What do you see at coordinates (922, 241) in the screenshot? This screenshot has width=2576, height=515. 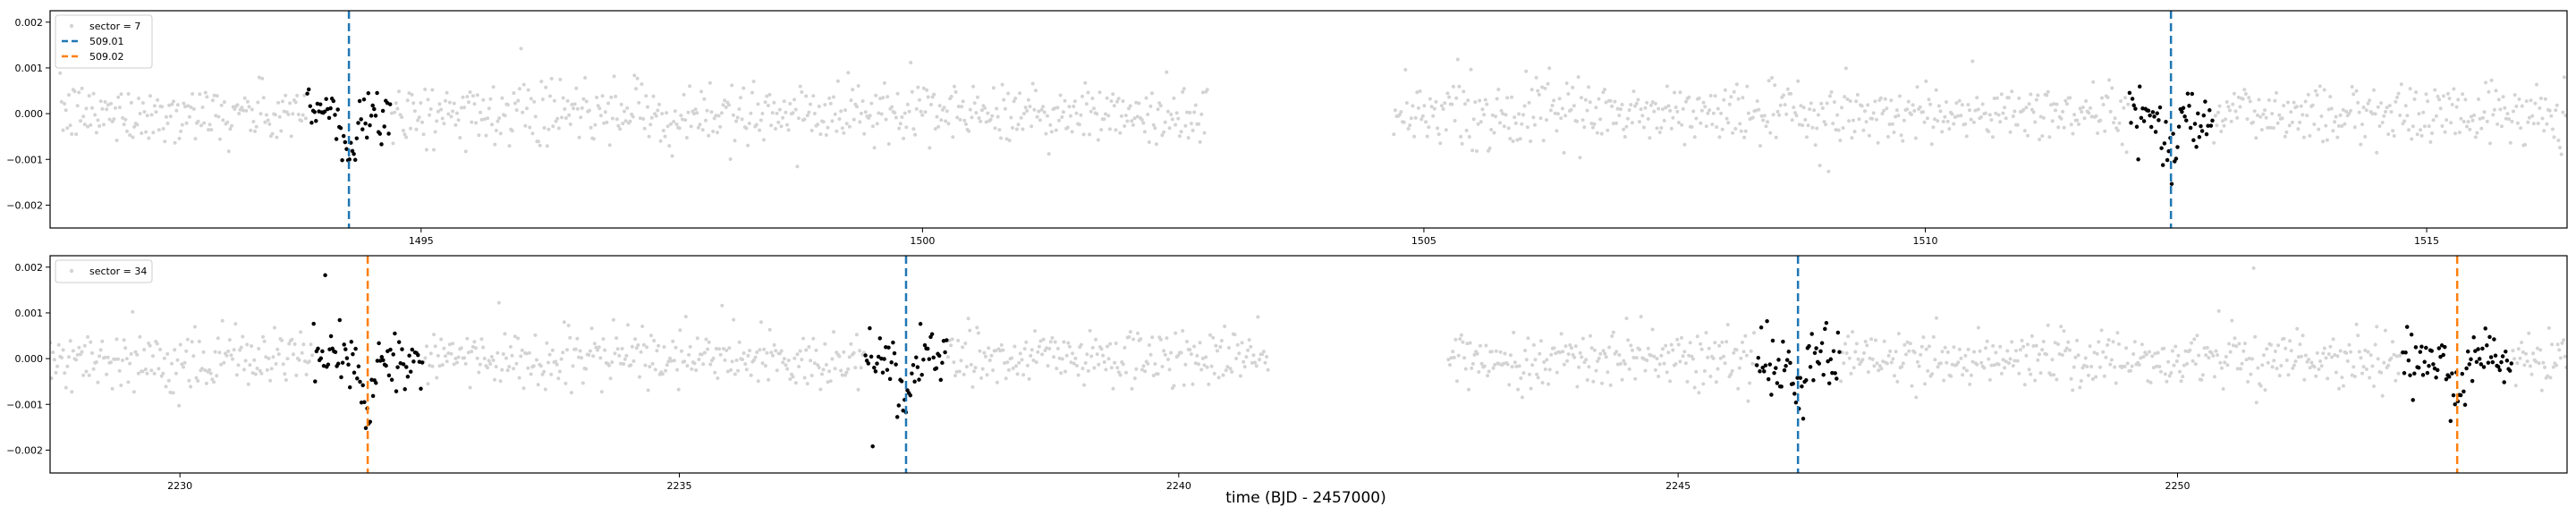 I see `x-tick-label: 1500` at bounding box center [922, 241].